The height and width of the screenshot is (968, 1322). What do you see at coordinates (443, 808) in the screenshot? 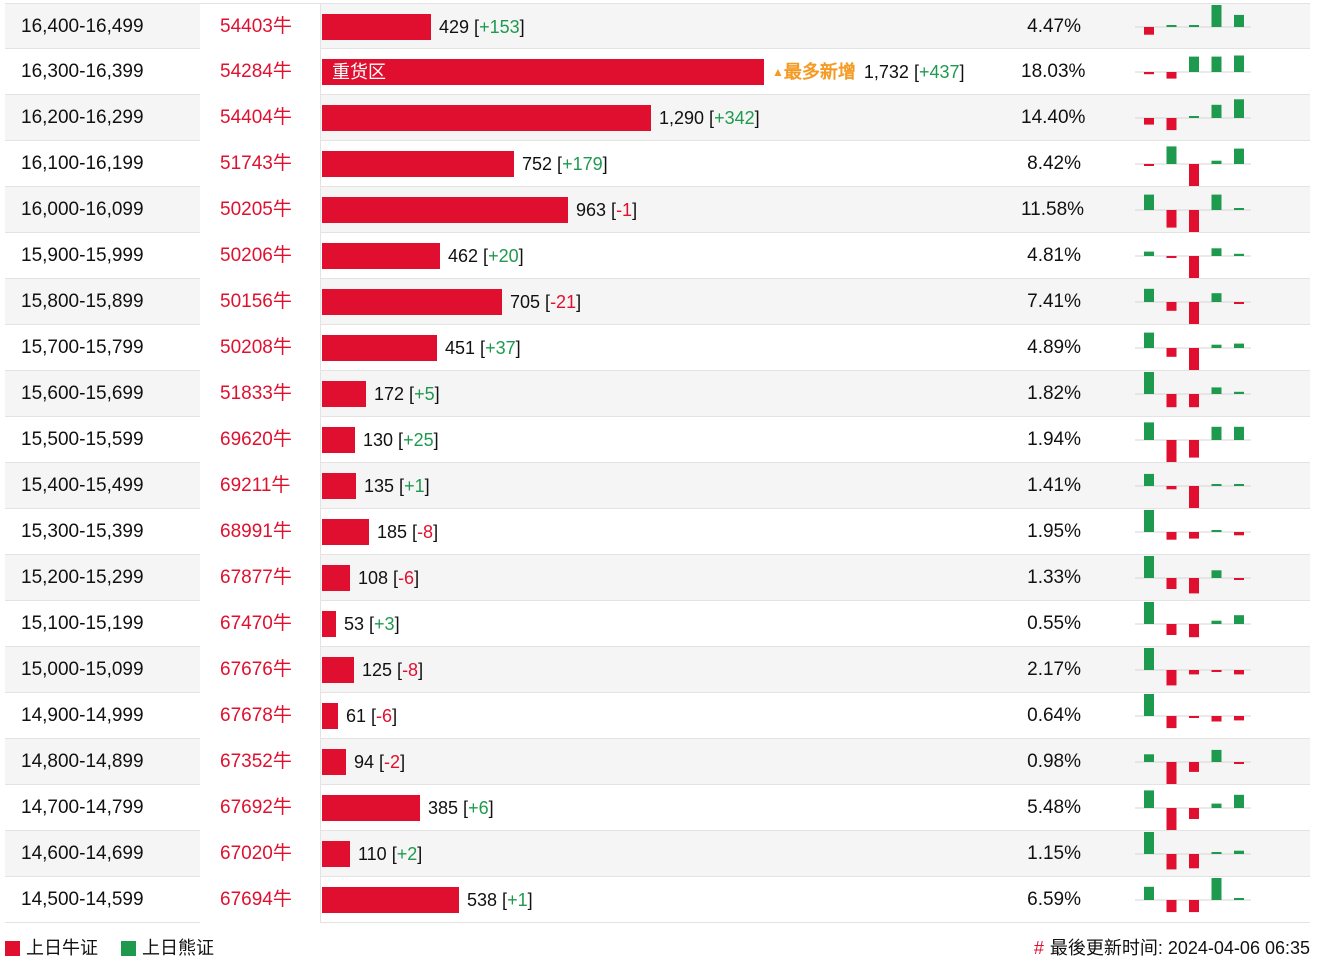
I see `volume-count: 385` at bounding box center [443, 808].